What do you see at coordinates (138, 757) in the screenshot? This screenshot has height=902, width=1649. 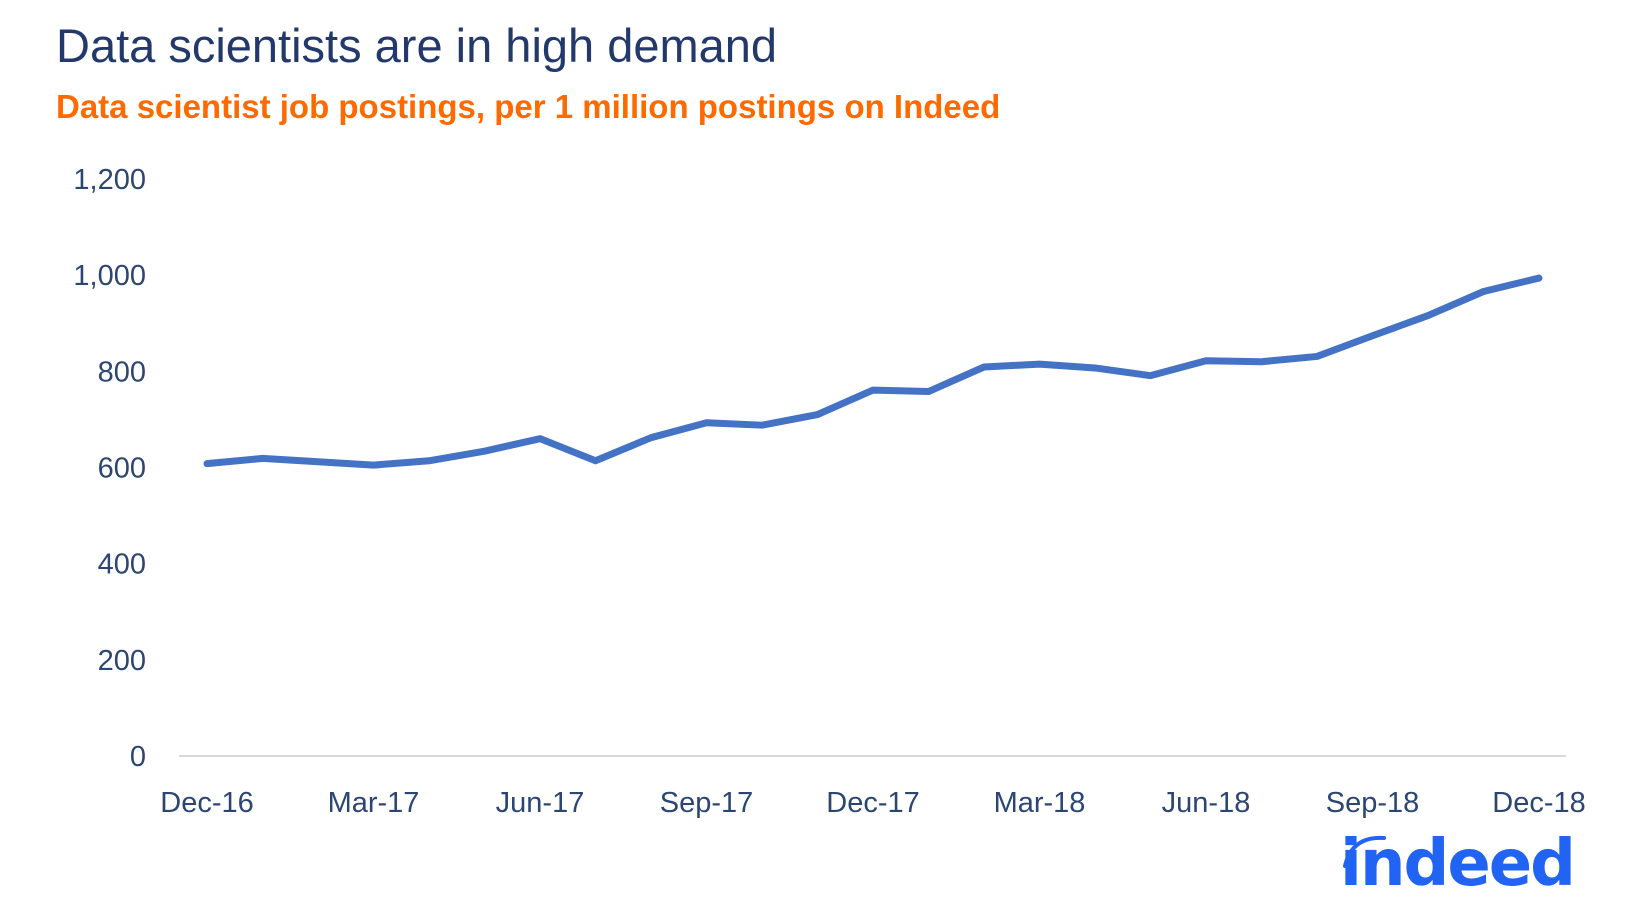 I see `y-tick-label: 0` at bounding box center [138, 757].